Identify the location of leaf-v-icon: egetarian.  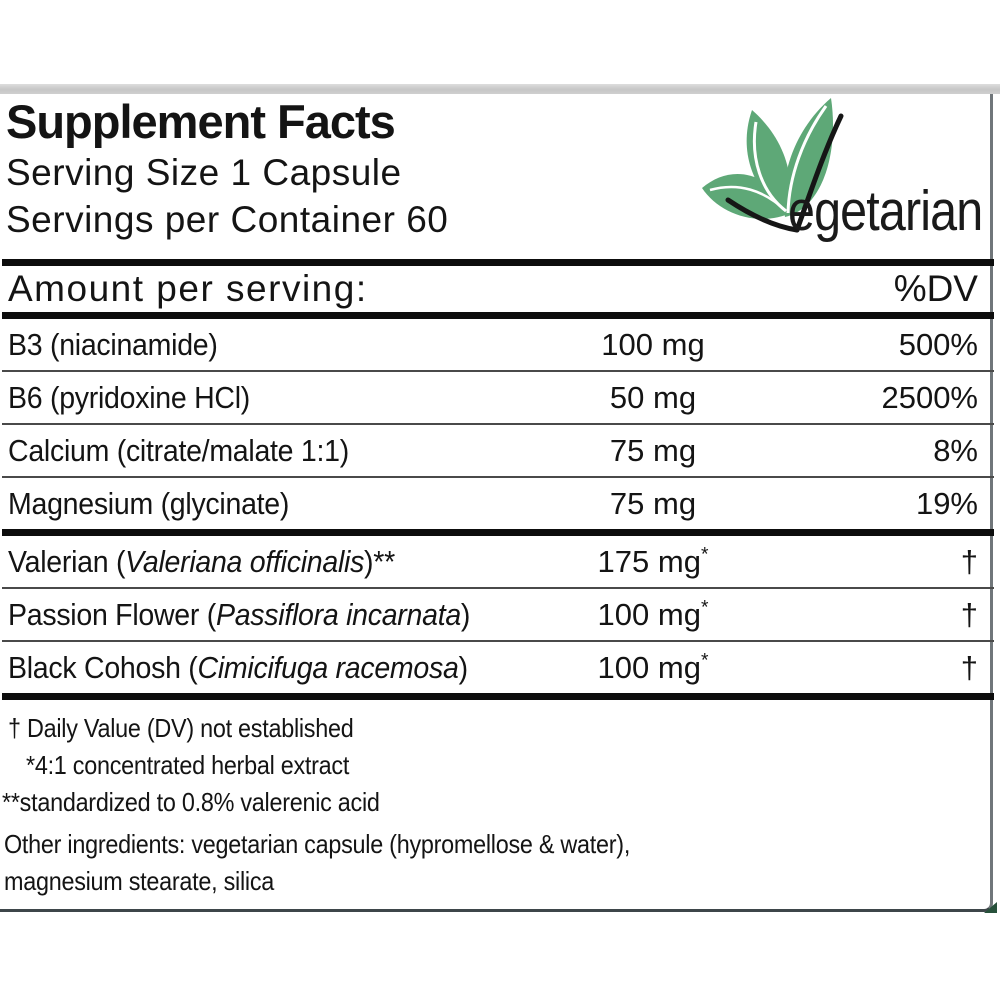
(842, 170).